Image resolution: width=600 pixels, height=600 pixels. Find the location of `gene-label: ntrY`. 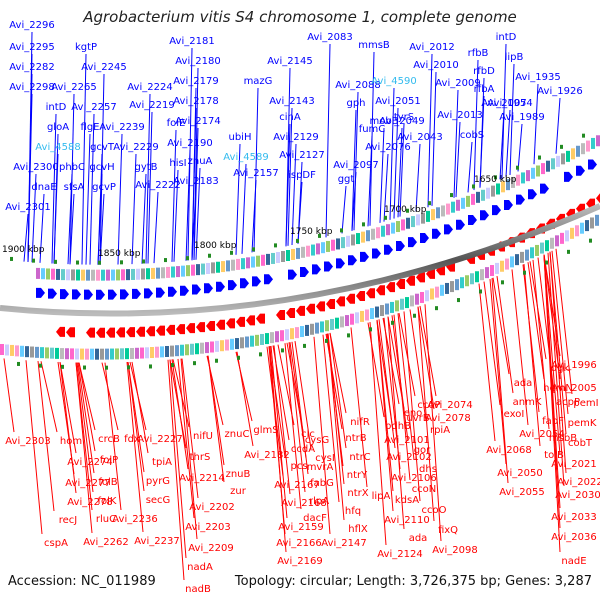

gene-label: ntrY is located at coordinates (357, 475).